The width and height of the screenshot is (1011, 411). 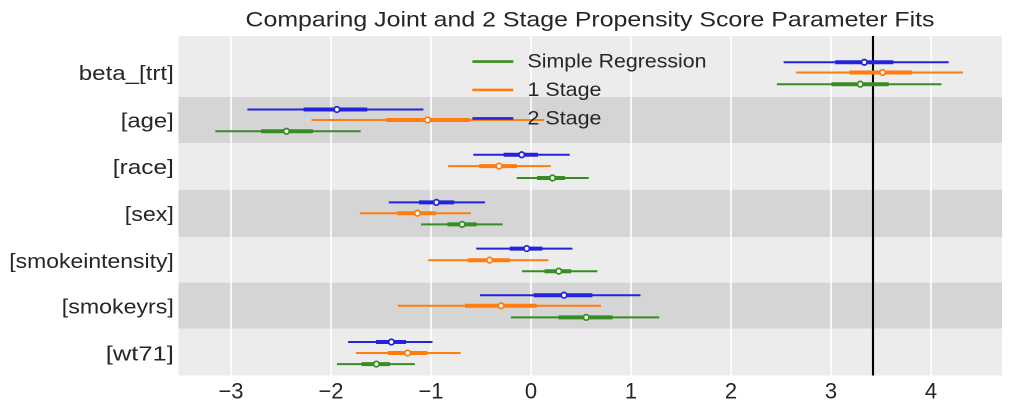 I want to click on svg-text: [age], so click(x=147, y=121).